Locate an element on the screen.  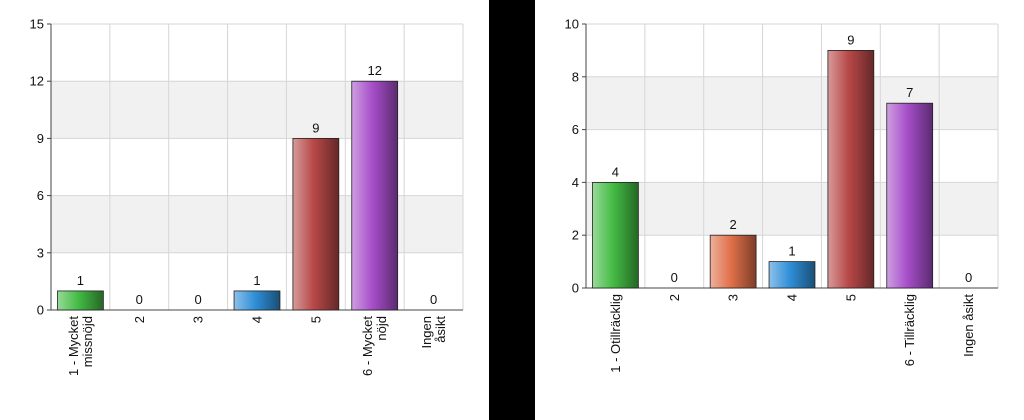
right-y-tick-label: 0 is located at coordinates (575, 288).